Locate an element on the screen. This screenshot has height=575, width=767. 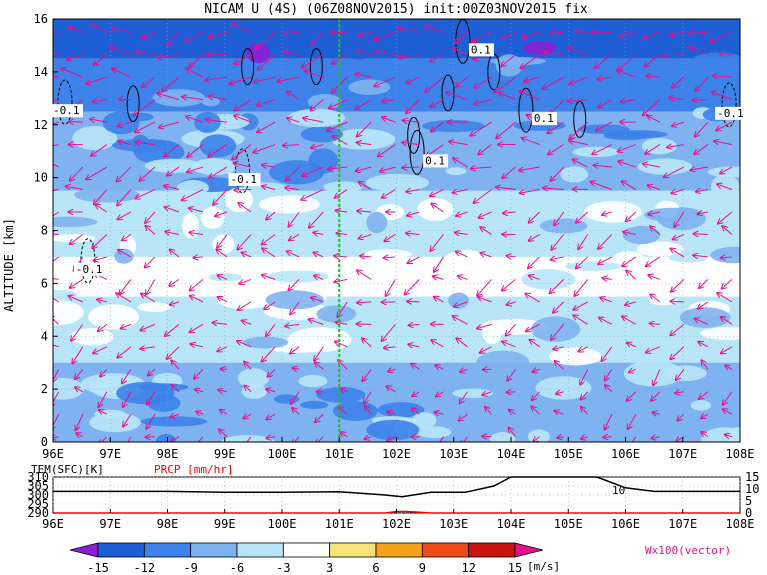
x-tick-label: 107E is located at coordinates (682, 454).